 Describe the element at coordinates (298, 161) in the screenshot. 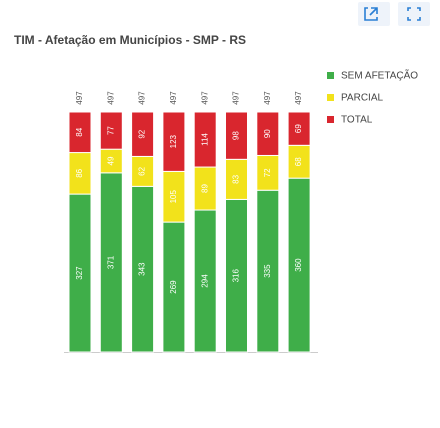

I see `data-label: 68` at that location.